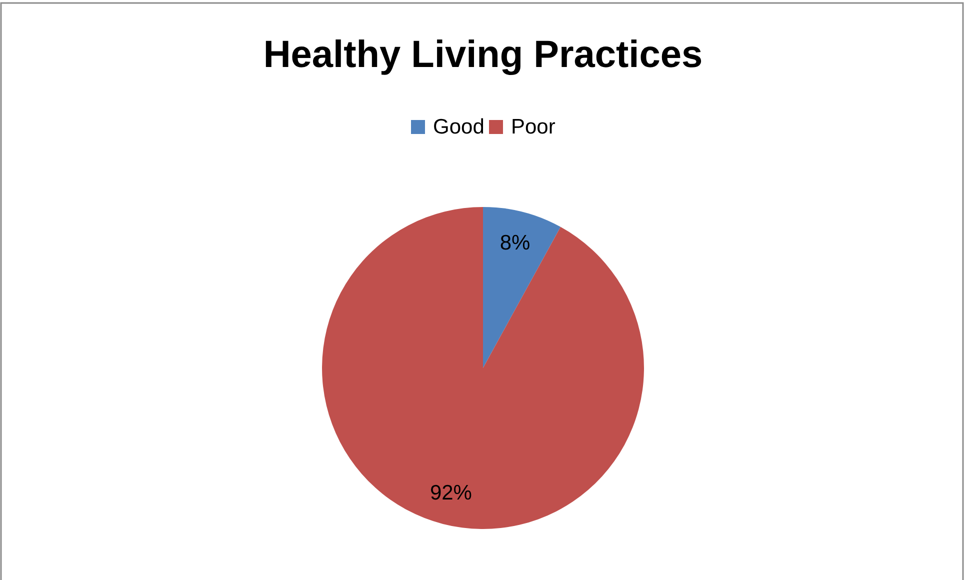 This screenshot has width=965, height=580. Describe the element at coordinates (451, 492) in the screenshot. I see `data-label: 92%` at that location.